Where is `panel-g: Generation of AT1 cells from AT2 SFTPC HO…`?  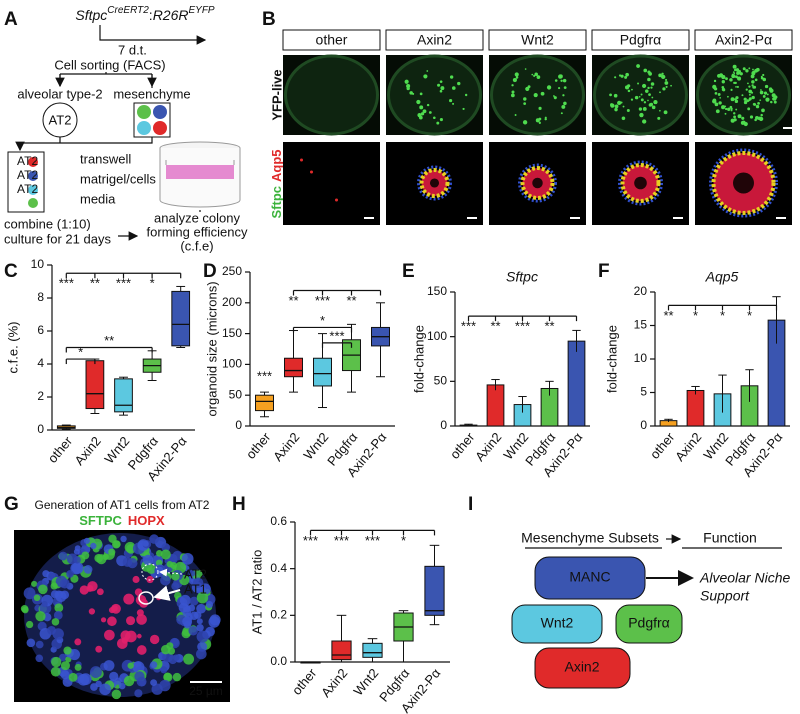
panel-g: Generation of AT1 cells from AT2 SFTPC HO… is located at coordinates (122, 600).